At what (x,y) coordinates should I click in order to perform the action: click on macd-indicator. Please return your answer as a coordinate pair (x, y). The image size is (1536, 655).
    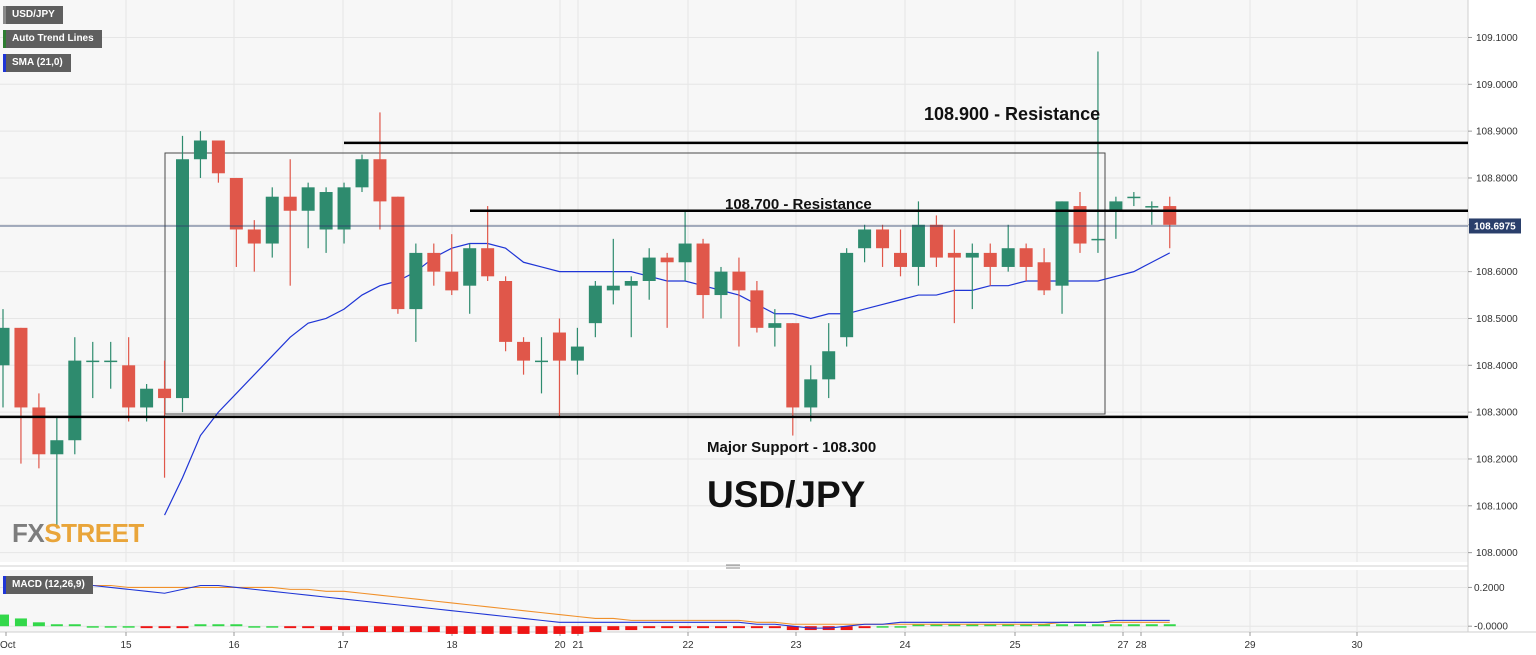
    Looking at the image, I should click on (588, 605).